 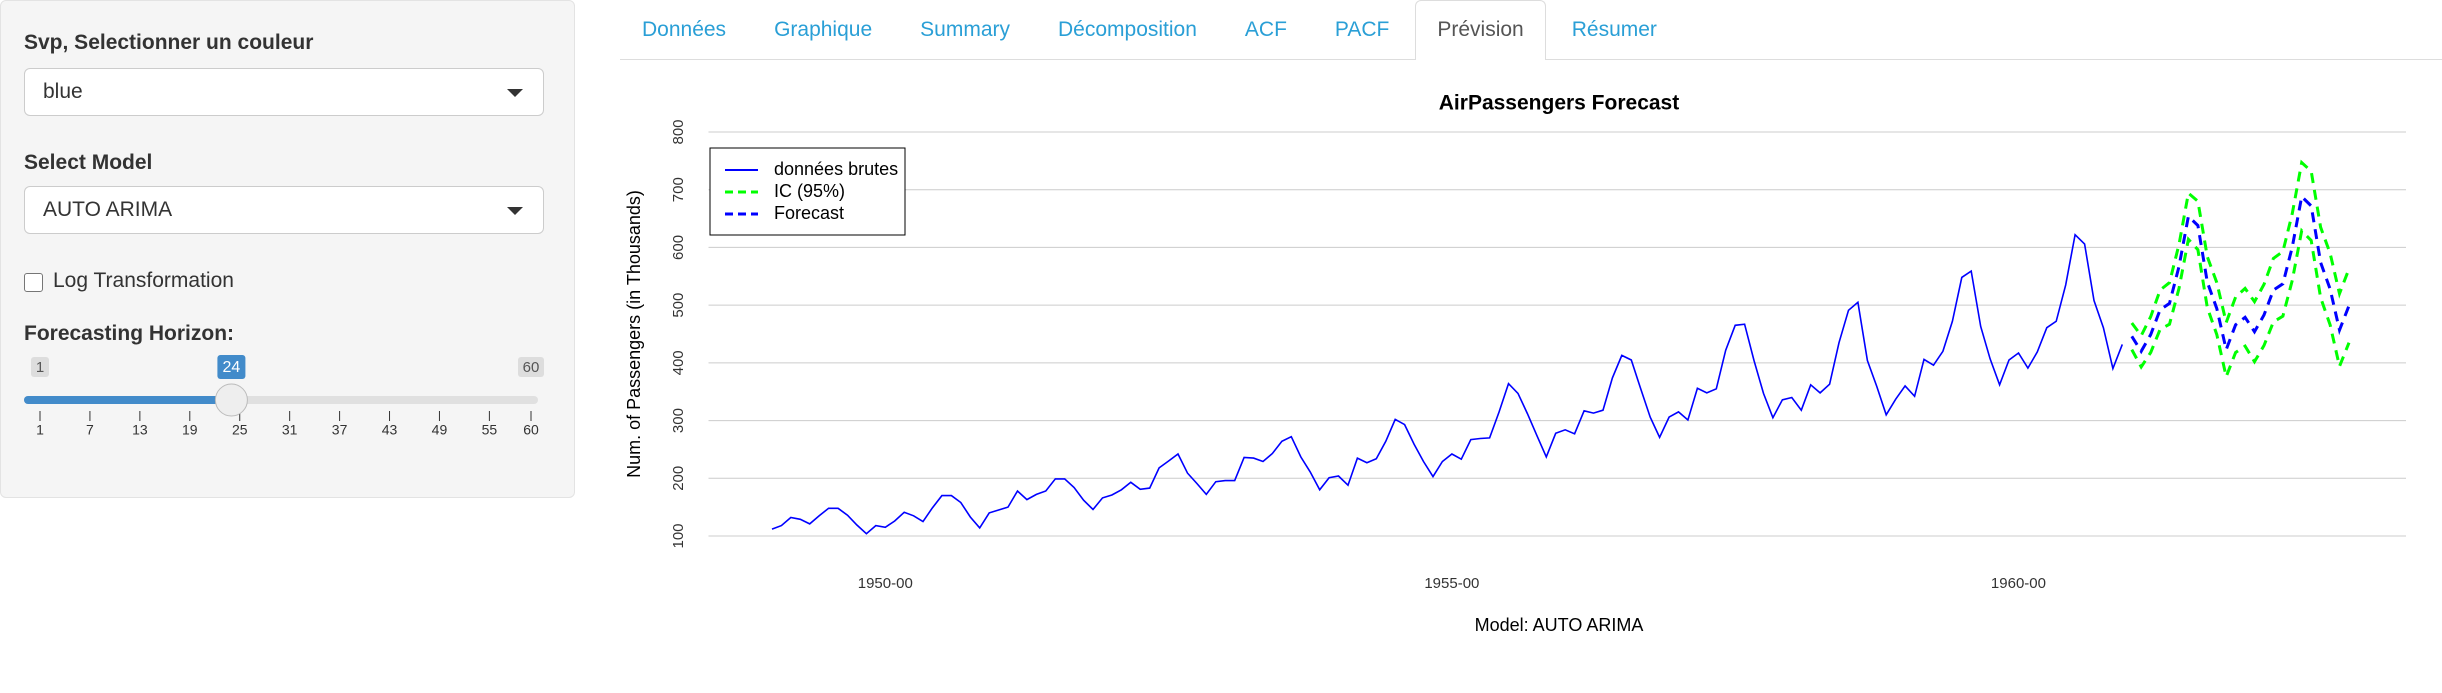 I want to click on y-tick-label: 100, so click(x=678, y=535).